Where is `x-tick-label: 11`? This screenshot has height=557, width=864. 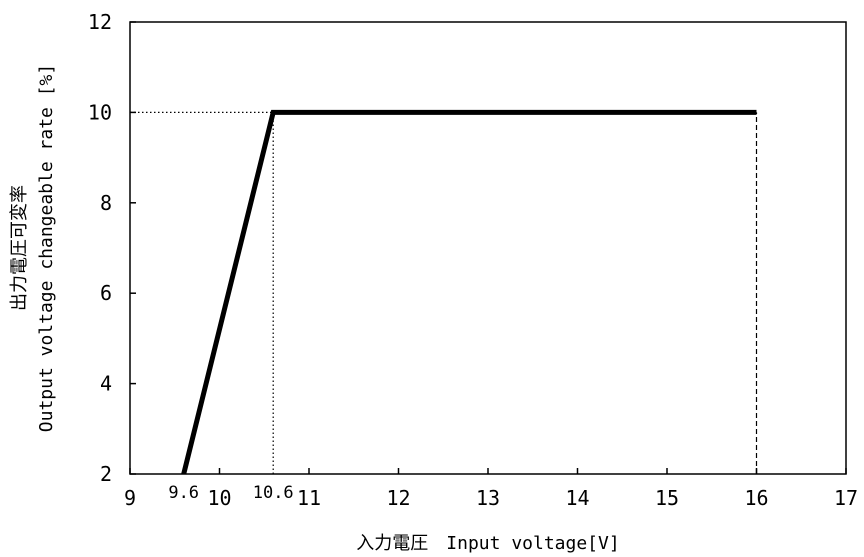
x-tick-label: 11 is located at coordinates (309, 498).